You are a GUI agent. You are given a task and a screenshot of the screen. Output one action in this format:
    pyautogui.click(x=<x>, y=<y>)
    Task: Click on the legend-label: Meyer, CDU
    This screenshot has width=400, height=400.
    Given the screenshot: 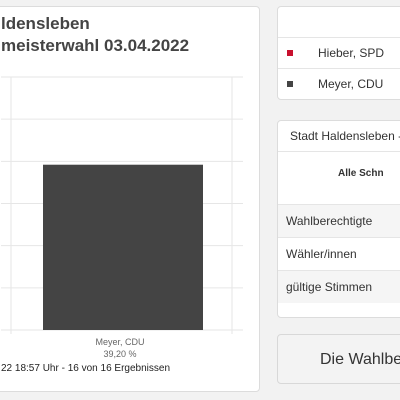 What is the action you would take?
    pyautogui.click(x=351, y=84)
    